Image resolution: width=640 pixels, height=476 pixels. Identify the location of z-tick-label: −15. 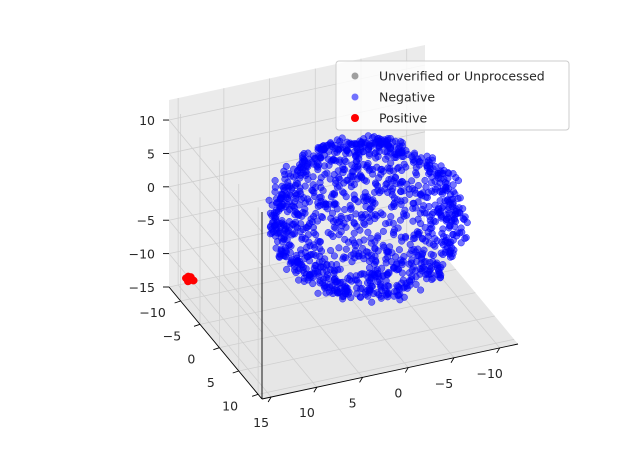
(142, 287).